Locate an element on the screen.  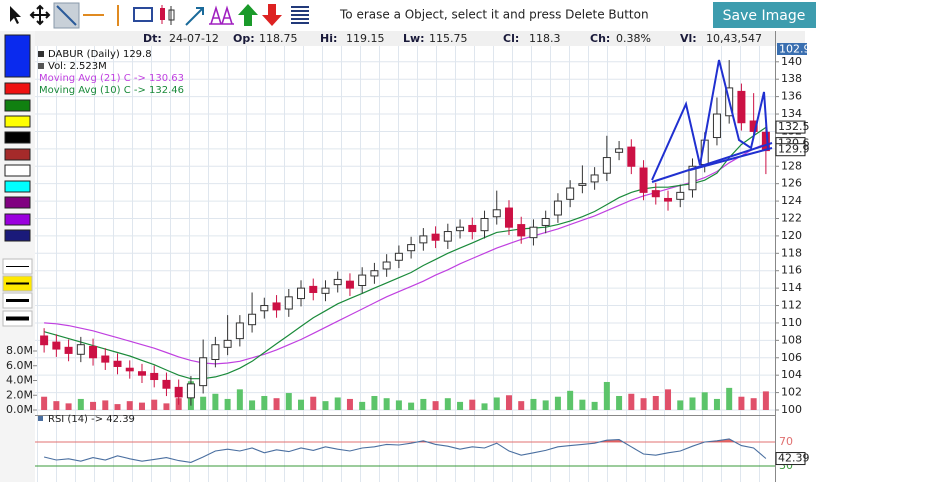
y-tick-label: 124 is located at coordinates (791, 200).